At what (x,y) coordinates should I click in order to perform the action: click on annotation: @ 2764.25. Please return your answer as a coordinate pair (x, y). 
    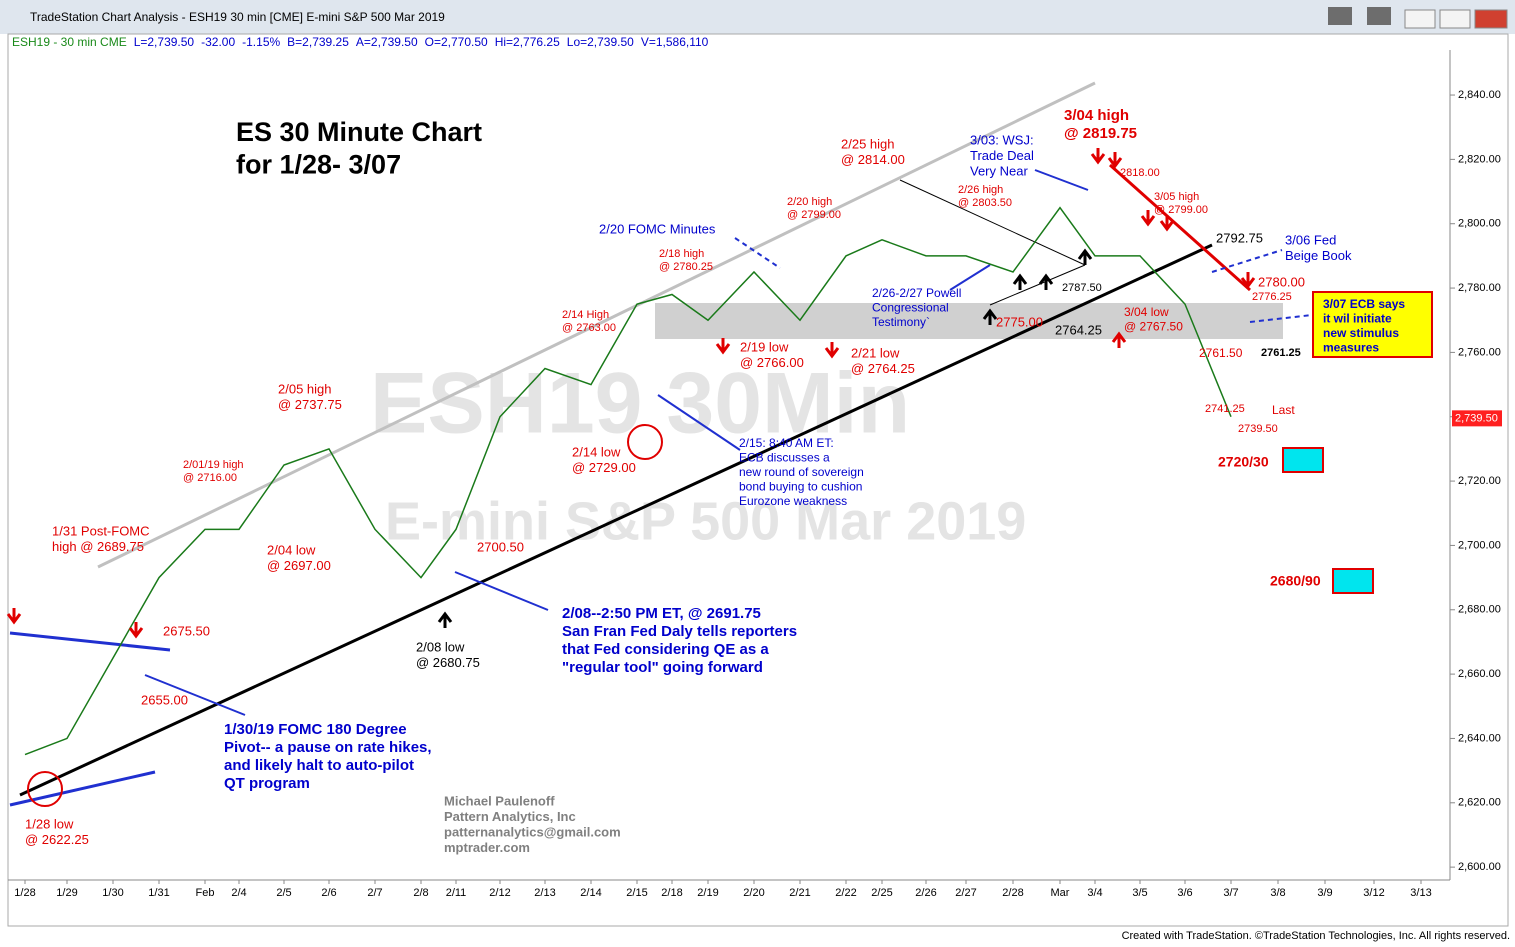
    Looking at the image, I should click on (883, 368).